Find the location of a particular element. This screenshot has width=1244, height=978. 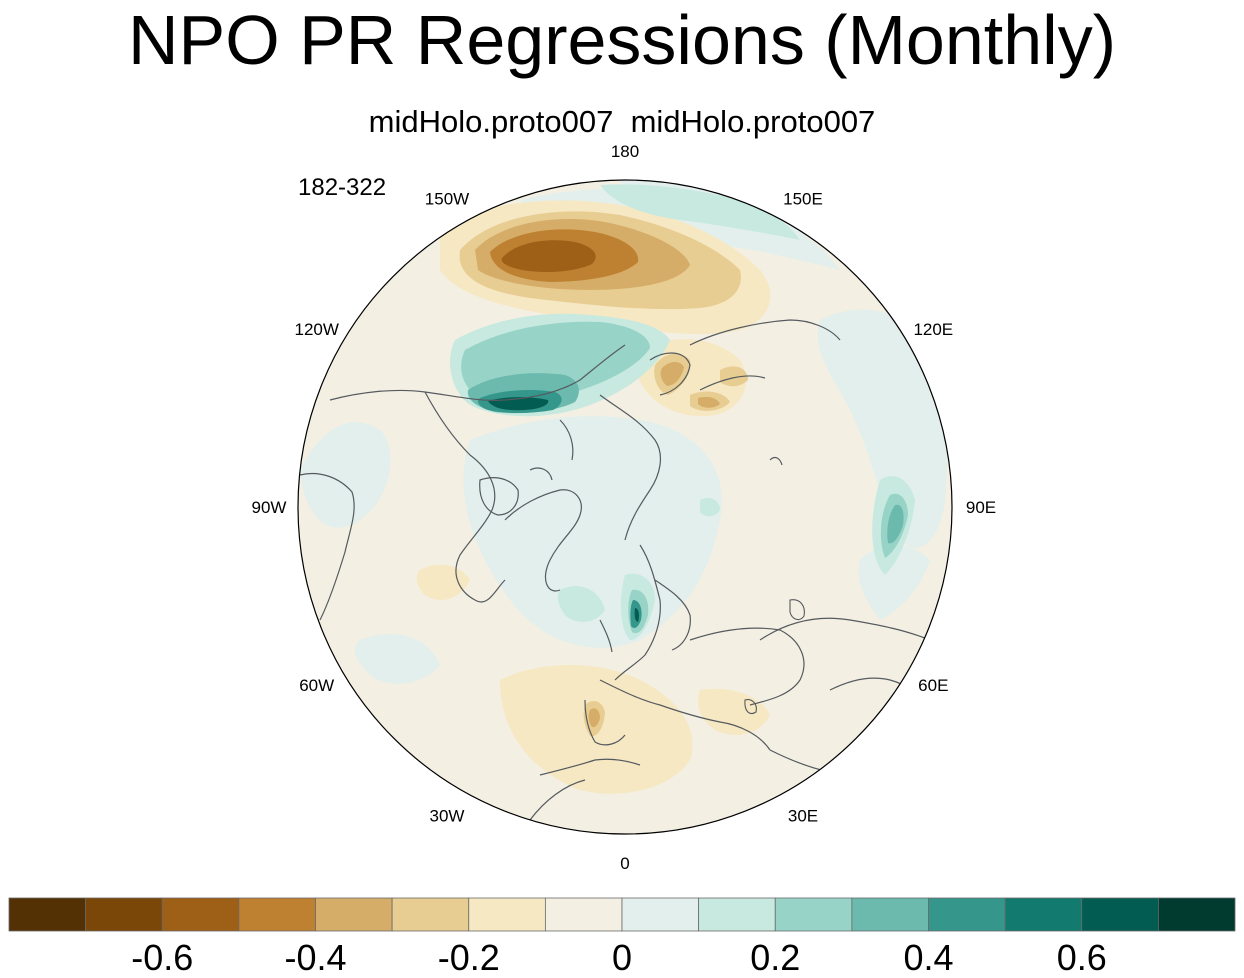

map-subtitle: midHolo.proto007 midHolo.proto007 is located at coordinates (622, 121).